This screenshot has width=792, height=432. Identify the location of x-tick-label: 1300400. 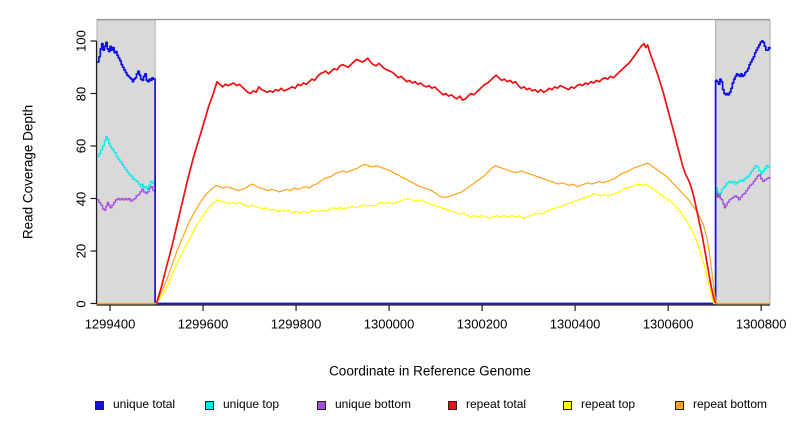
(575, 324).